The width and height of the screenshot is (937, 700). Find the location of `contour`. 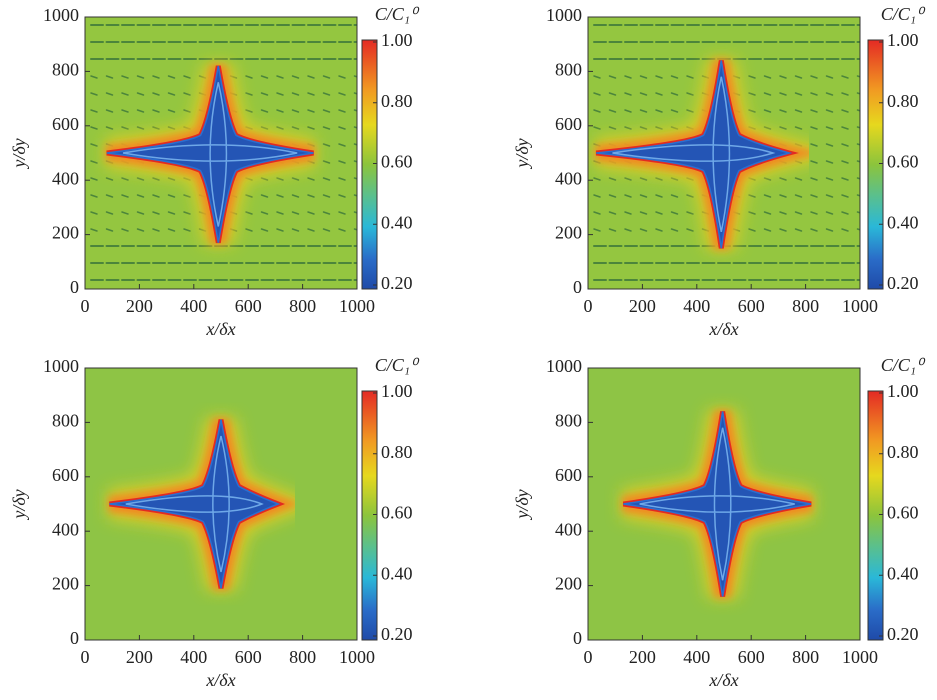

contour is located at coordinates (194, 504).